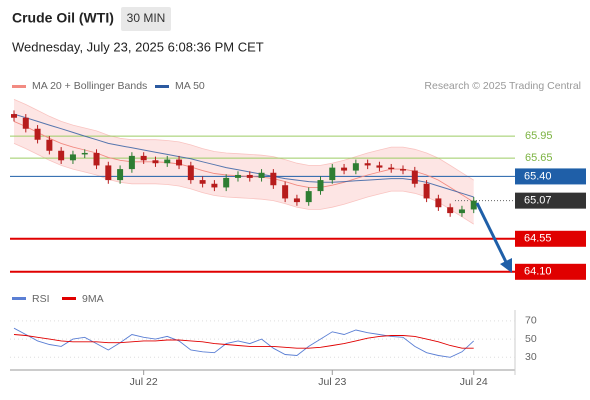  I want to click on level-label: 65.40, so click(538, 176).